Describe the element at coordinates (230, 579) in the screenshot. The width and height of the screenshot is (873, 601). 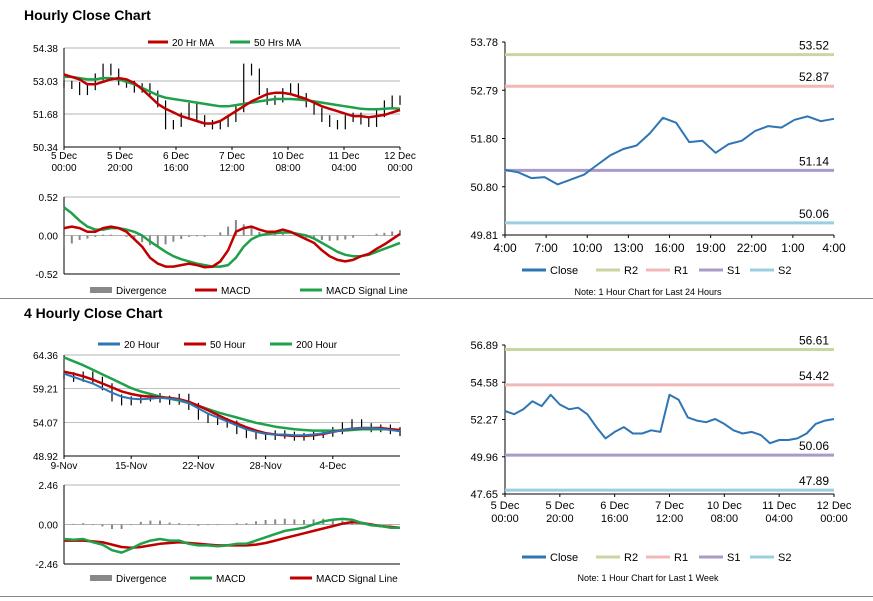
I see `four-hourly-macd-legend-label: MACD` at that location.